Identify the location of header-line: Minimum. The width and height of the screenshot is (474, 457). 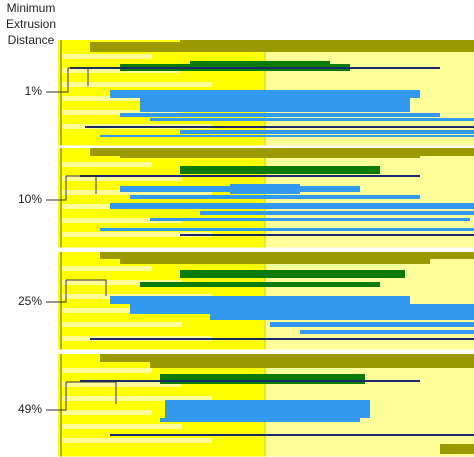
(31, 8).